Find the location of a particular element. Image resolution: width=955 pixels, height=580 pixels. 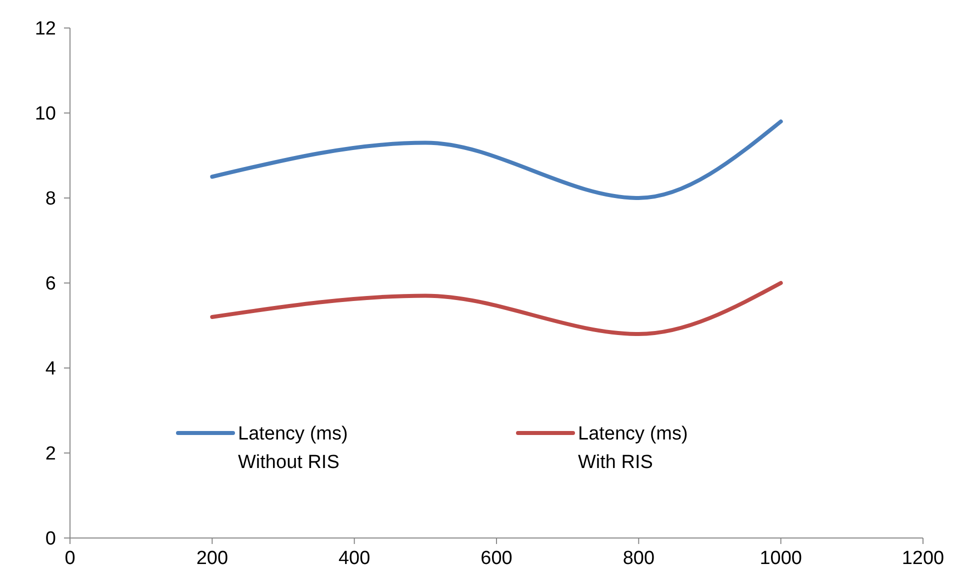

y-tick-label: 8 is located at coordinates (50, 199).